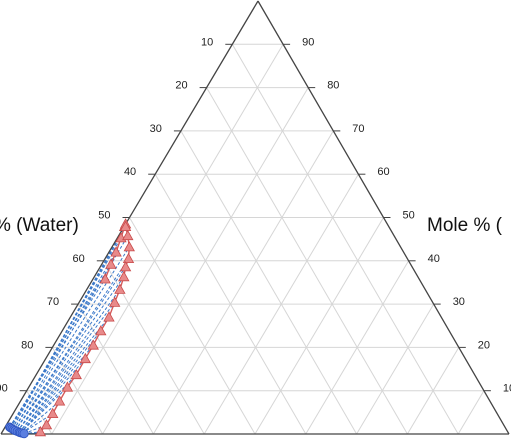 The image size is (511, 442). I want to click on left-axis-title: % (Water), so click(39, 225).